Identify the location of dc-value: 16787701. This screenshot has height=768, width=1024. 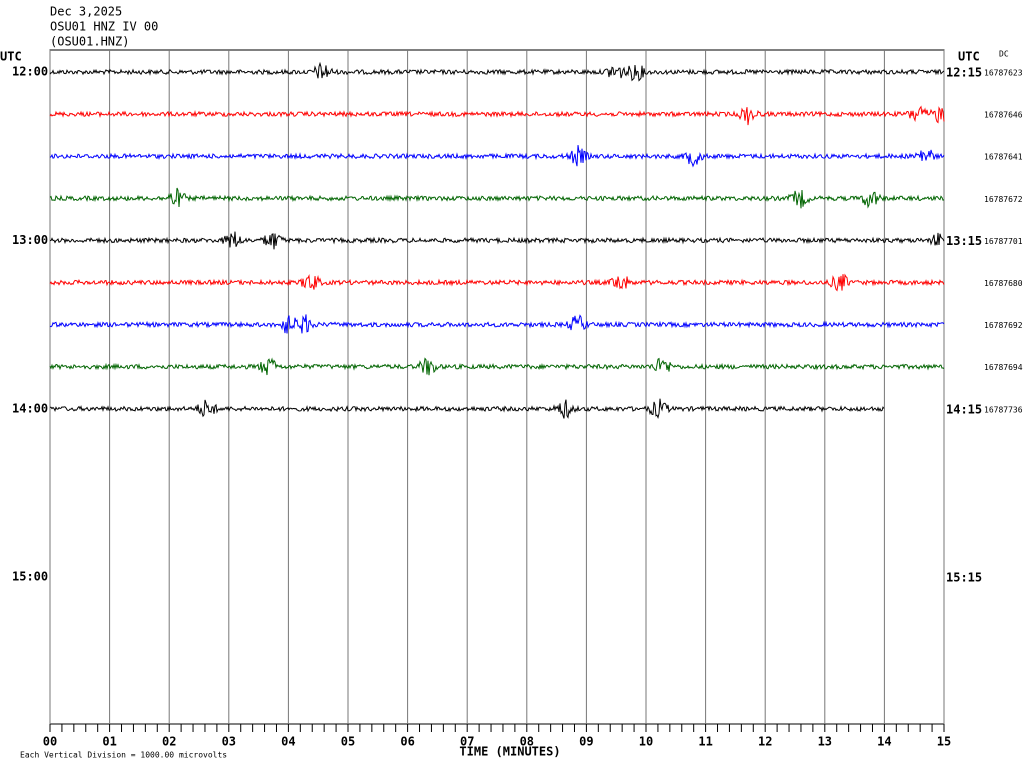
(1003, 241).